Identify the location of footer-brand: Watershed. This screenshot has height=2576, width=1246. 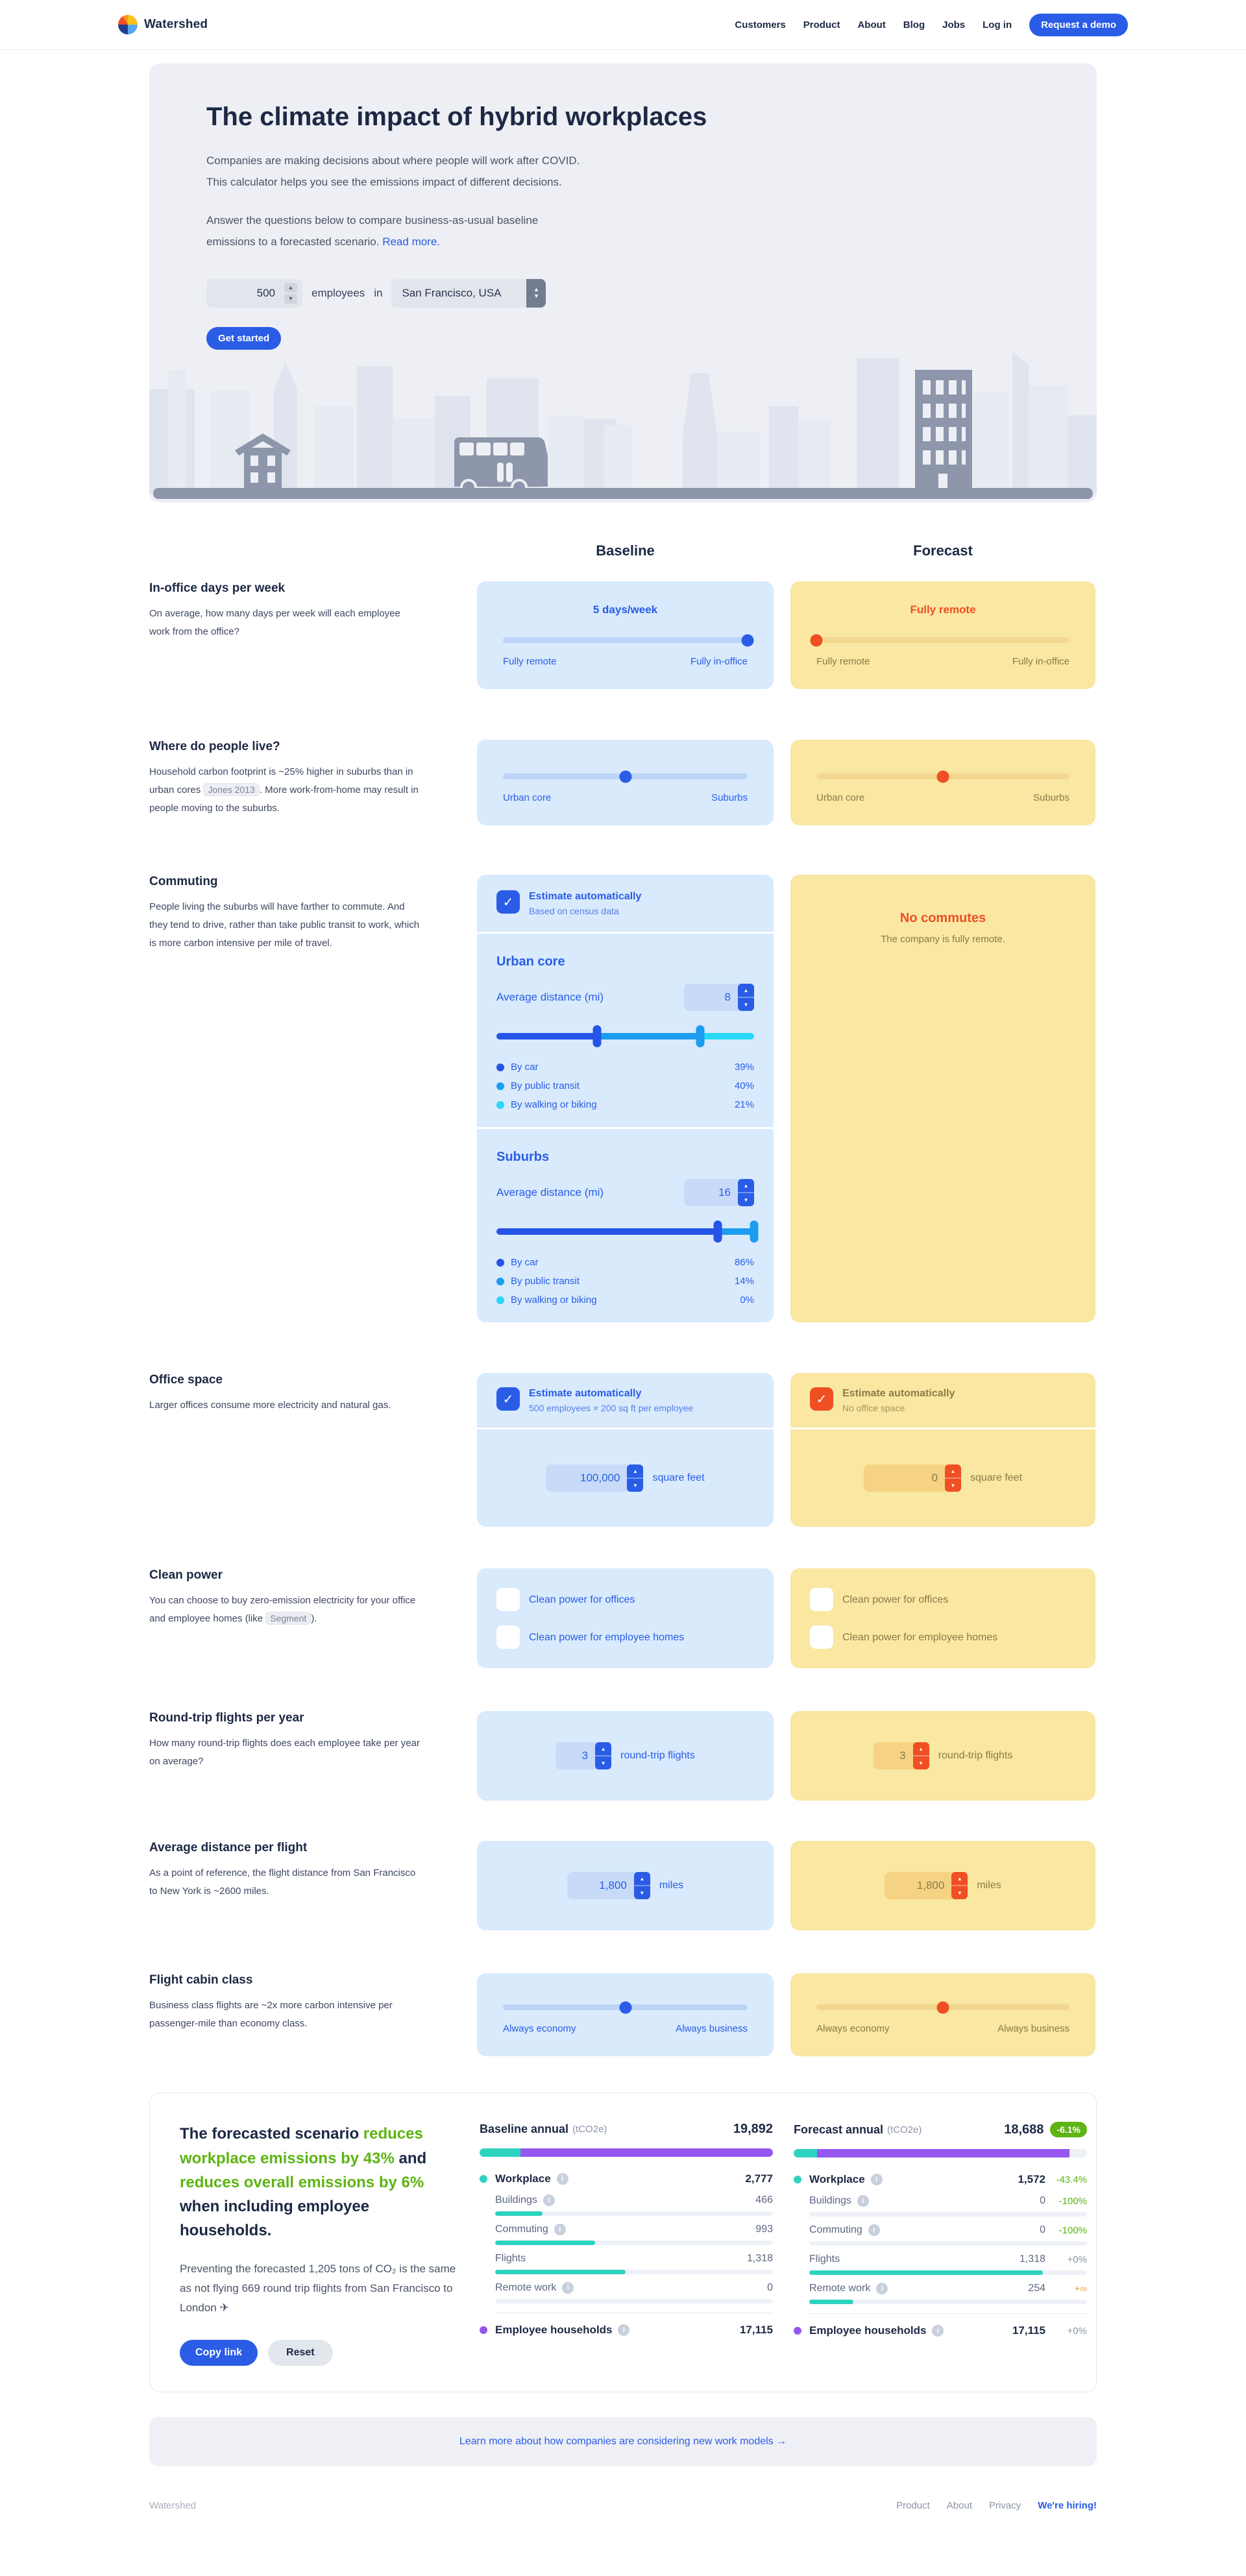
(172, 2505).